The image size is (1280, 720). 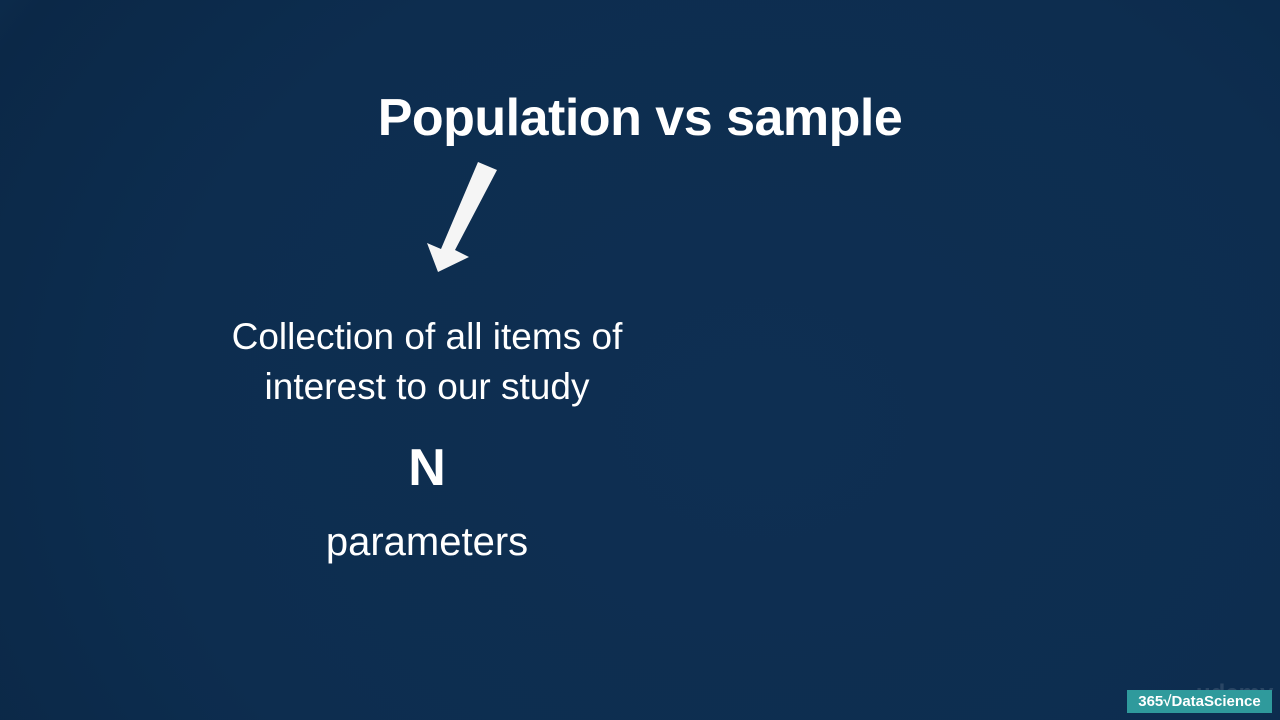 What do you see at coordinates (427, 386) in the screenshot?
I see `description-line: interest to our study` at bounding box center [427, 386].